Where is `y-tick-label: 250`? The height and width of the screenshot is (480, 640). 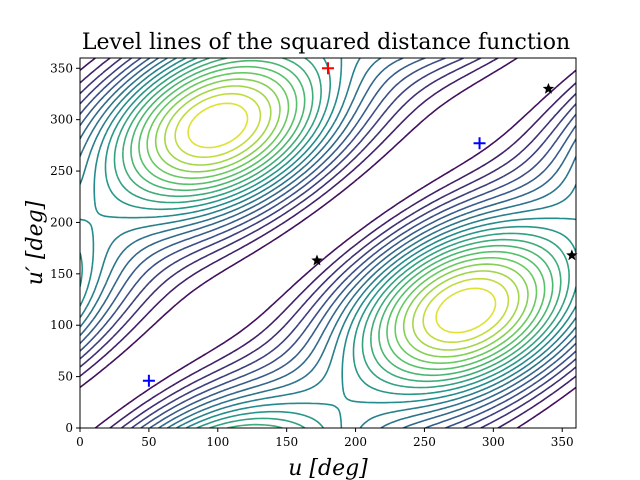
y-tick-label: 250 is located at coordinates (61, 171).